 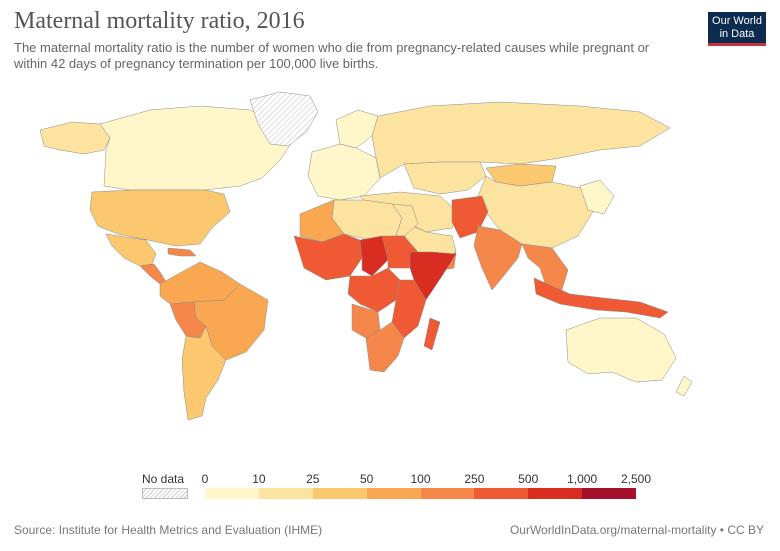 What do you see at coordinates (165, 493) in the screenshot?
I see `legend-no-data-swatch` at bounding box center [165, 493].